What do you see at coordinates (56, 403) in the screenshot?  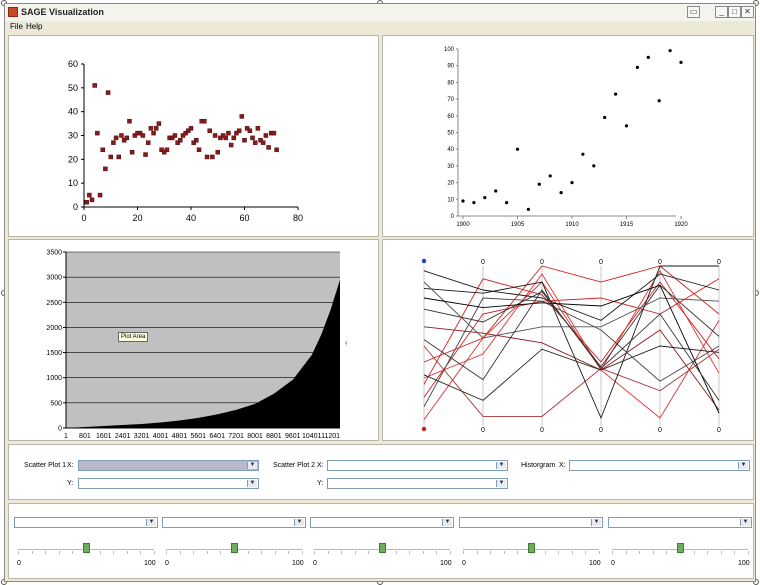 I see `y-tick-label: 500` at bounding box center [56, 403].